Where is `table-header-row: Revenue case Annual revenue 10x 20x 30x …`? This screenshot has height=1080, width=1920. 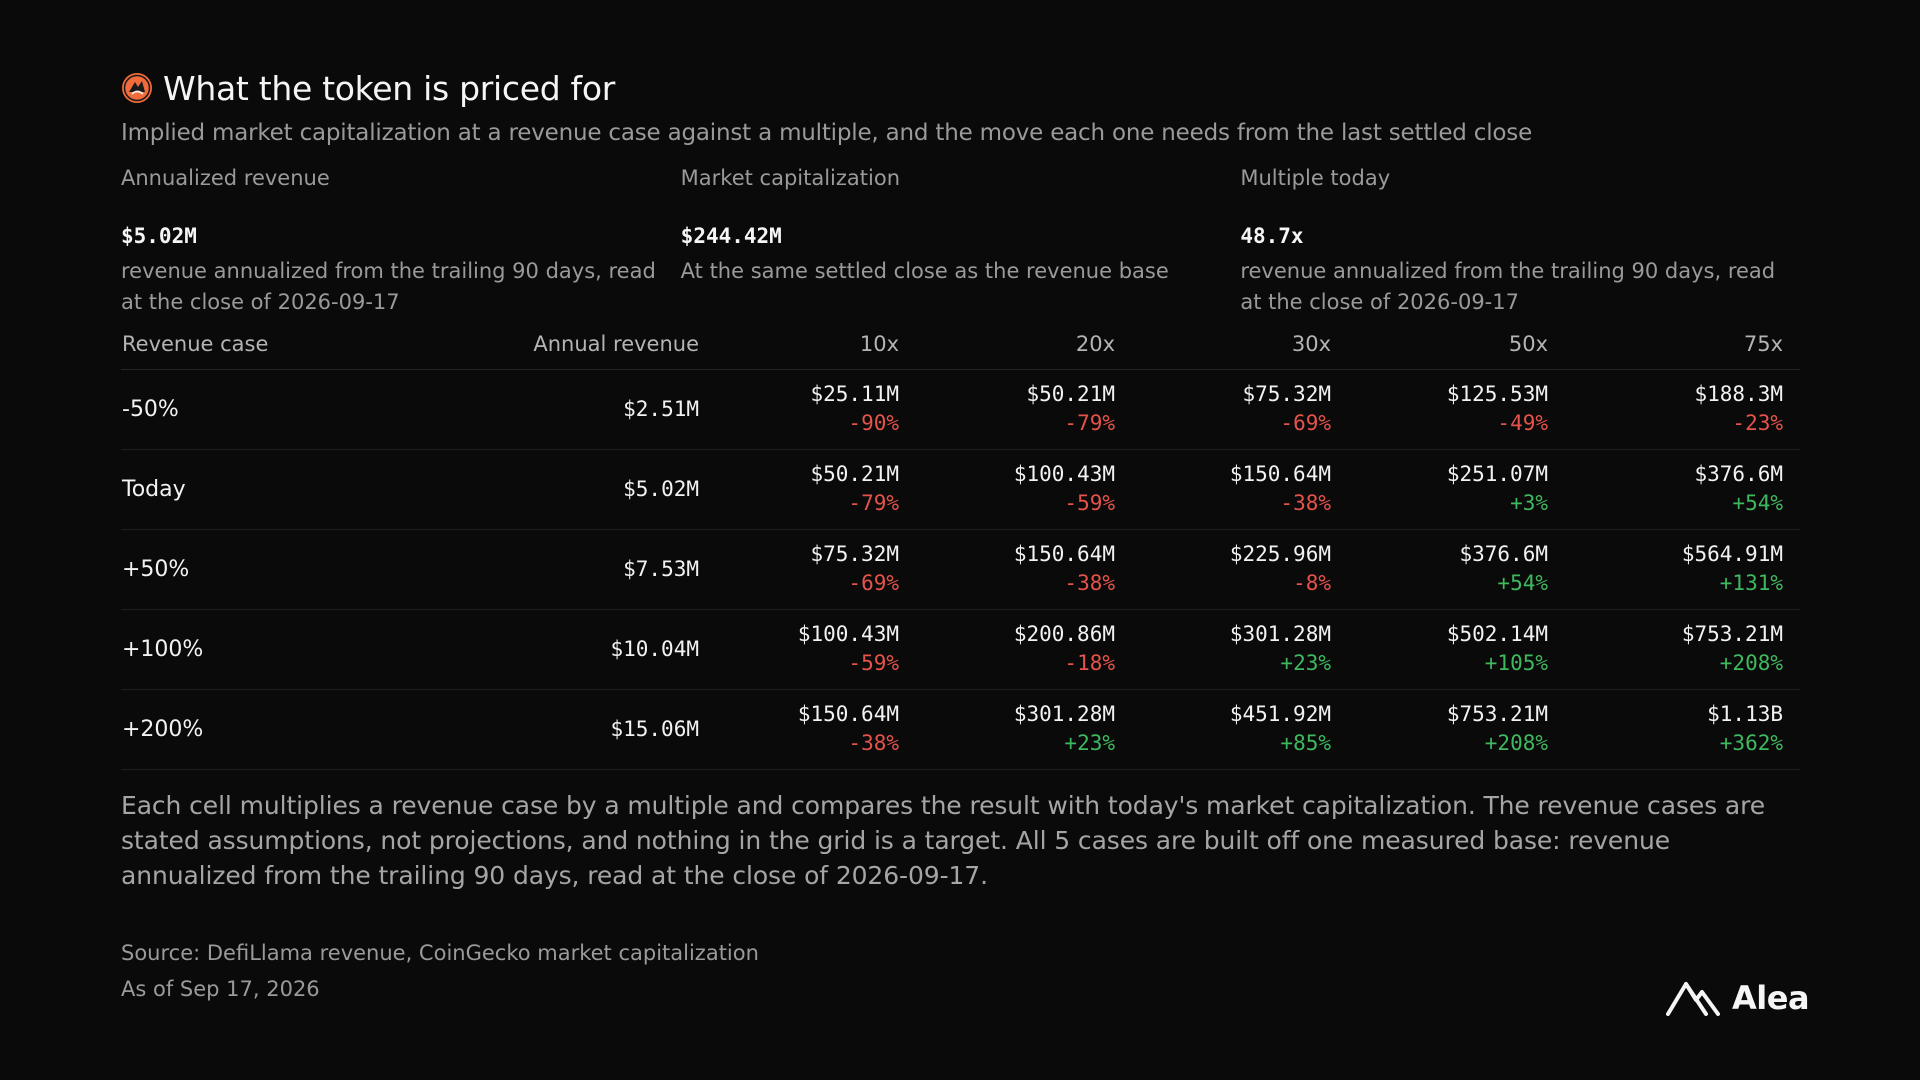 table-header-row: Revenue case Annual revenue 10x 20x 30x … is located at coordinates (960, 344).